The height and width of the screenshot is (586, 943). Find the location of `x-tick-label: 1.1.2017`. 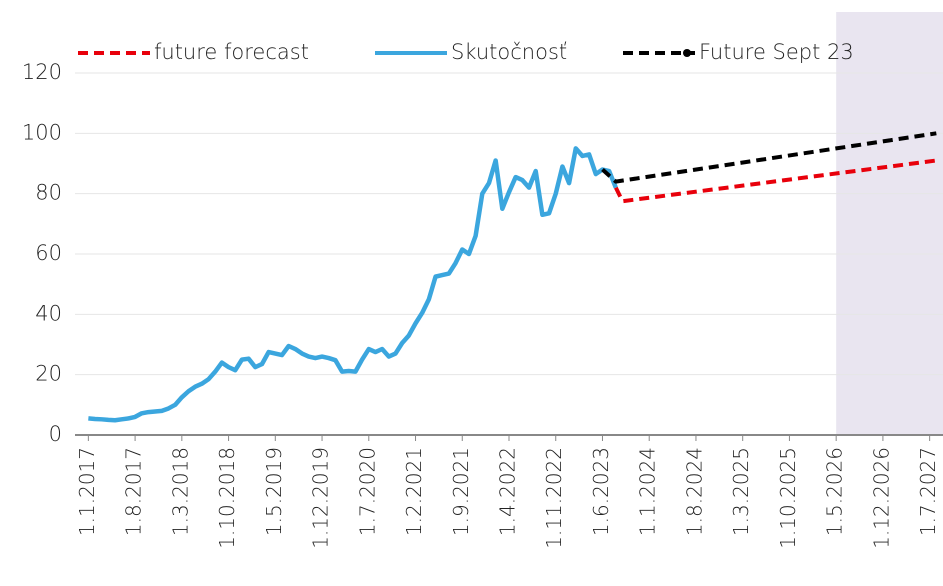

x-tick-label: 1.1.2017 is located at coordinates (87, 491).